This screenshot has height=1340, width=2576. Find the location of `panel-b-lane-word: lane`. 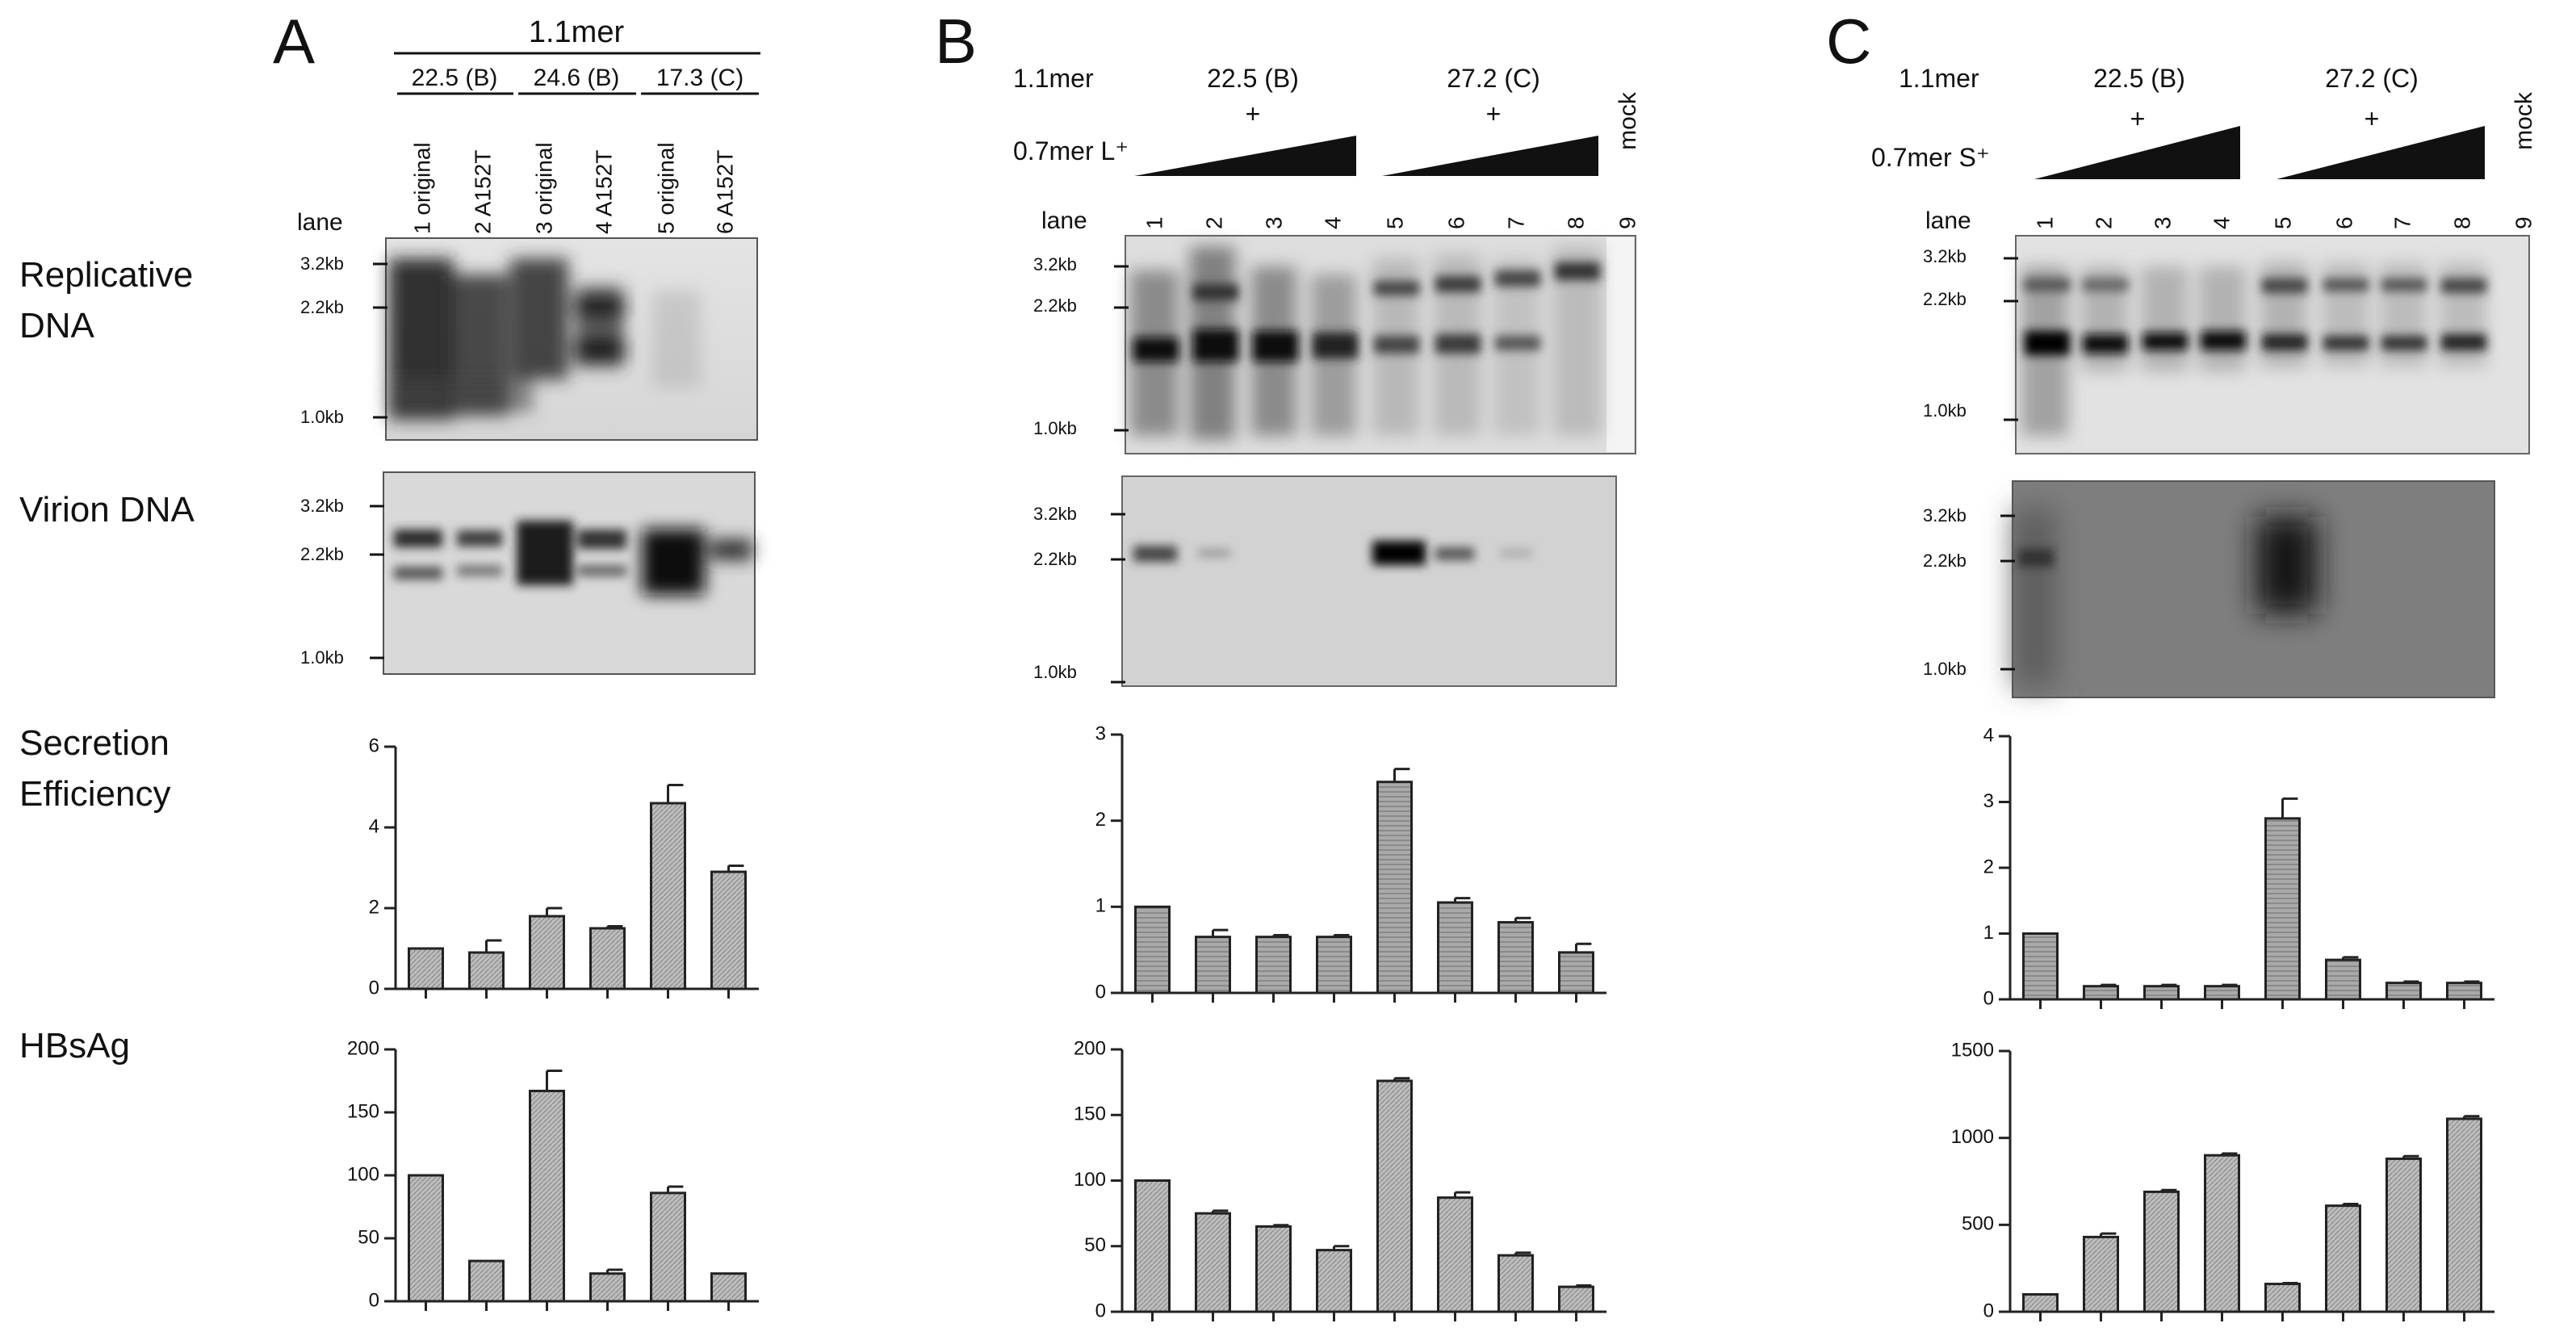

panel-b-lane-word: lane is located at coordinates (1064, 220).